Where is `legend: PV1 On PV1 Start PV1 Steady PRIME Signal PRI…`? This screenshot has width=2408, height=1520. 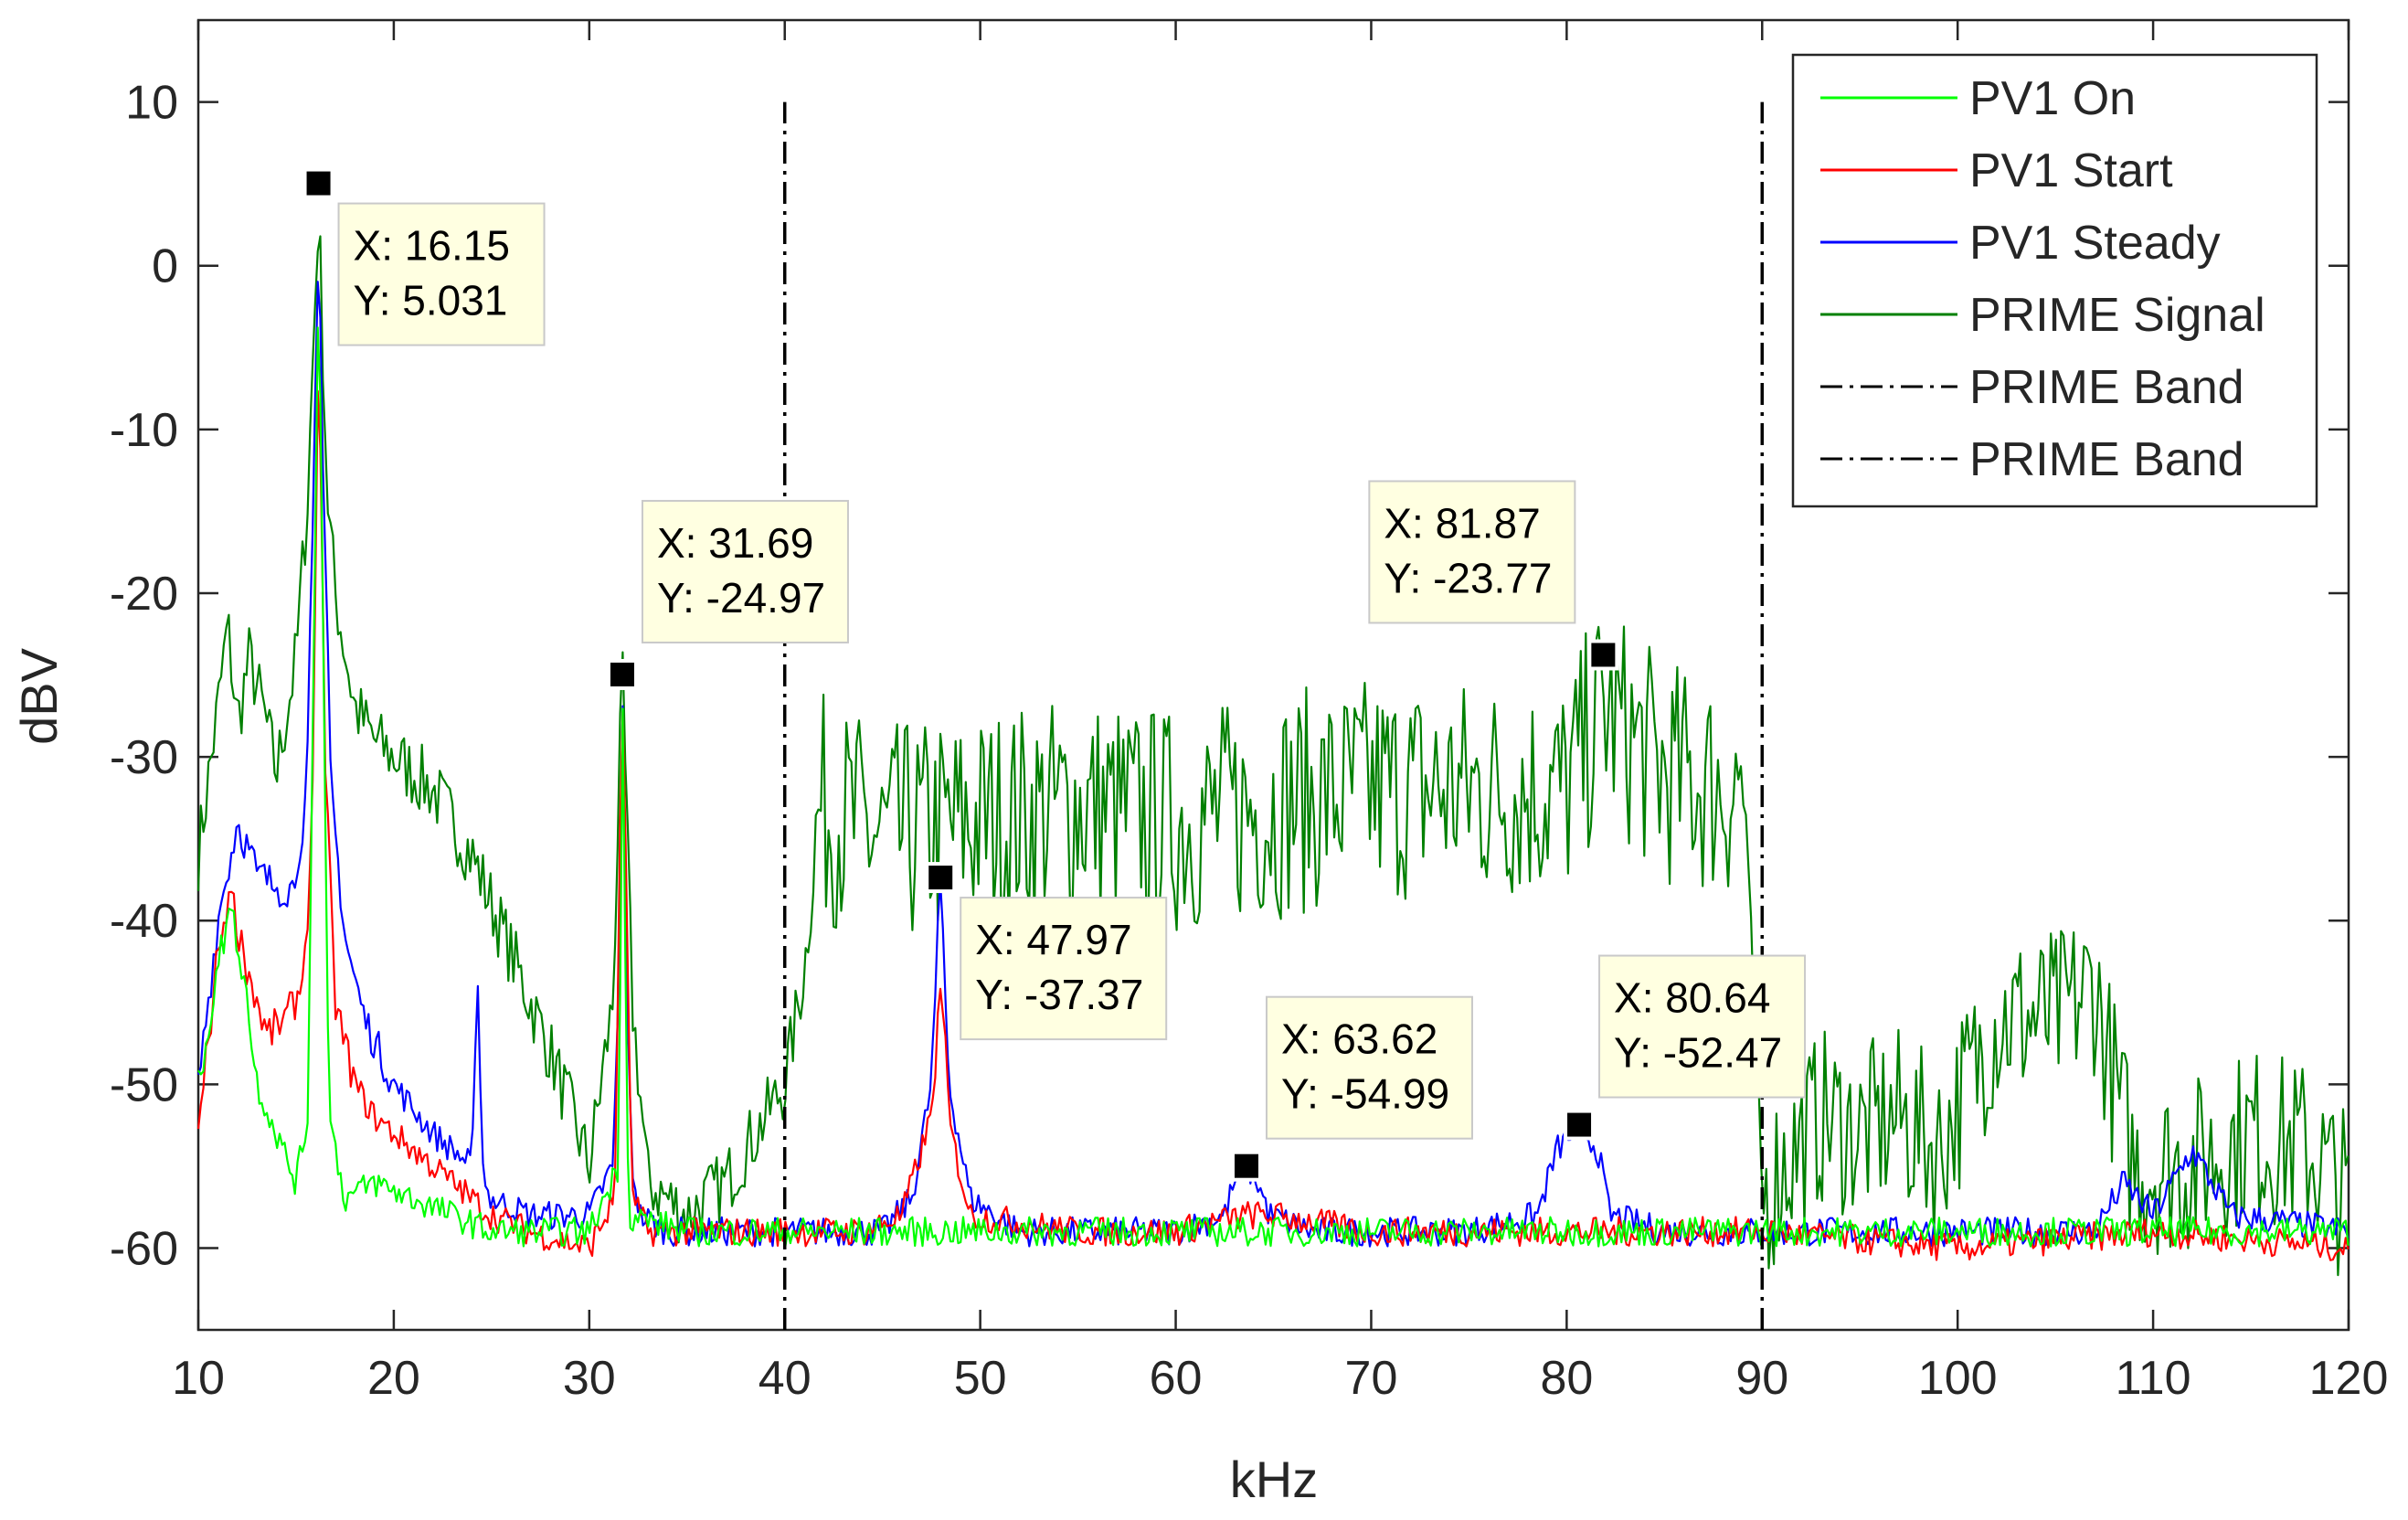
legend: PV1 On PV1 Start PV1 Steady PRIME Signal PRI… is located at coordinates (2054, 281).